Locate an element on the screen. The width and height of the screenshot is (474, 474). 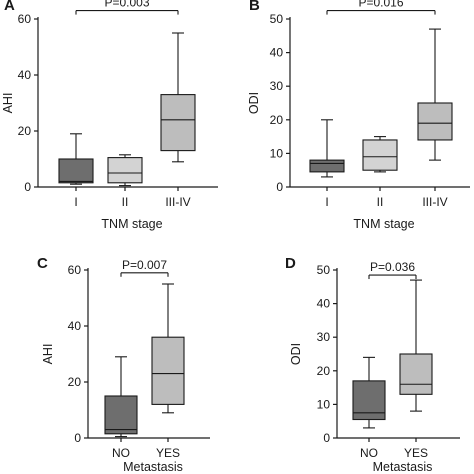
p-value-label: P=0.007 is located at coordinates (144, 265).